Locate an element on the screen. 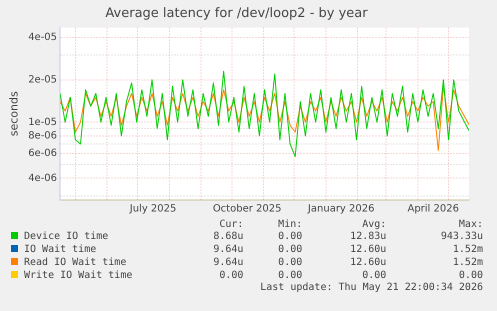 This screenshot has height=311, width=497. legend-label: Read IO Wait time is located at coordinates (75, 262).